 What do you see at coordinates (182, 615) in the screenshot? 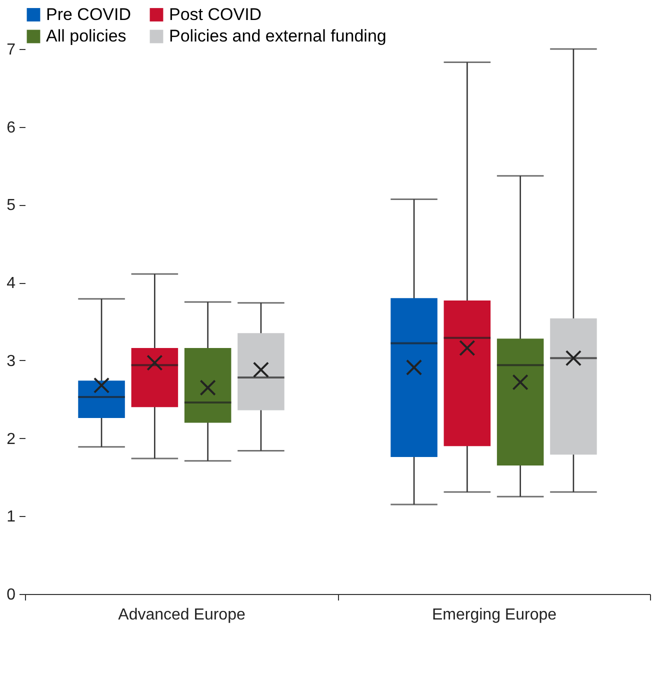
I see `x-tick-label: Advanced Europe` at bounding box center [182, 615].